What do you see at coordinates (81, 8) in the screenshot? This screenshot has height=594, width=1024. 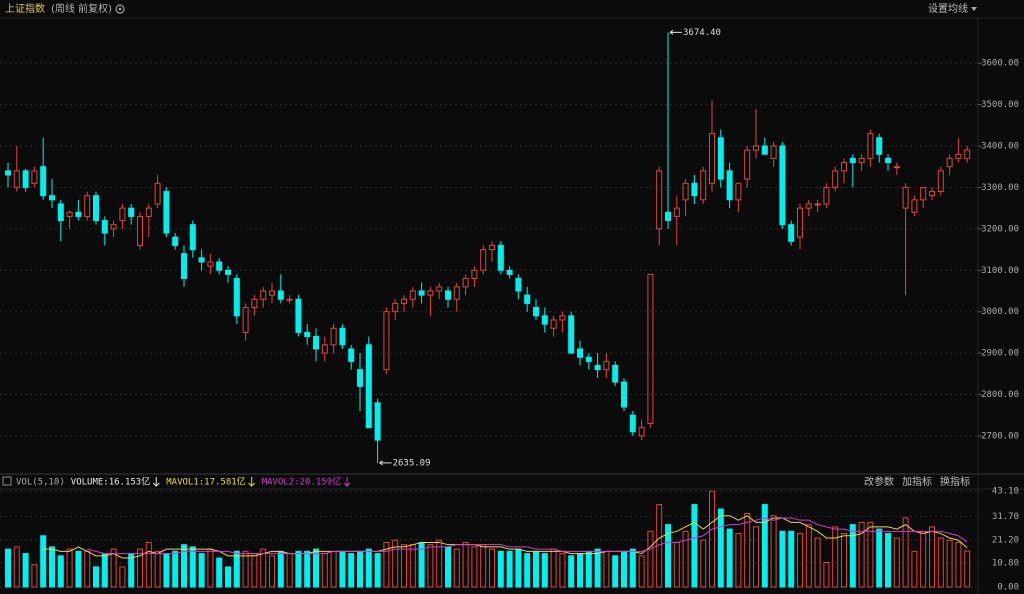 I see `chart-subtitle: (周线 前复权)` at bounding box center [81, 8].